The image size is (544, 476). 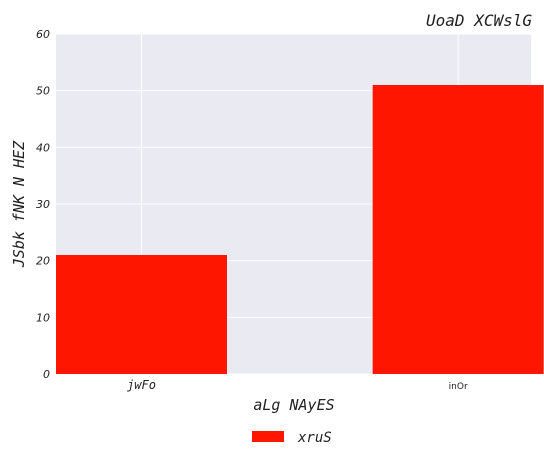 What do you see at coordinates (43, 261) in the screenshot?
I see `y-tick-label: 20` at bounding box center [43, 261].